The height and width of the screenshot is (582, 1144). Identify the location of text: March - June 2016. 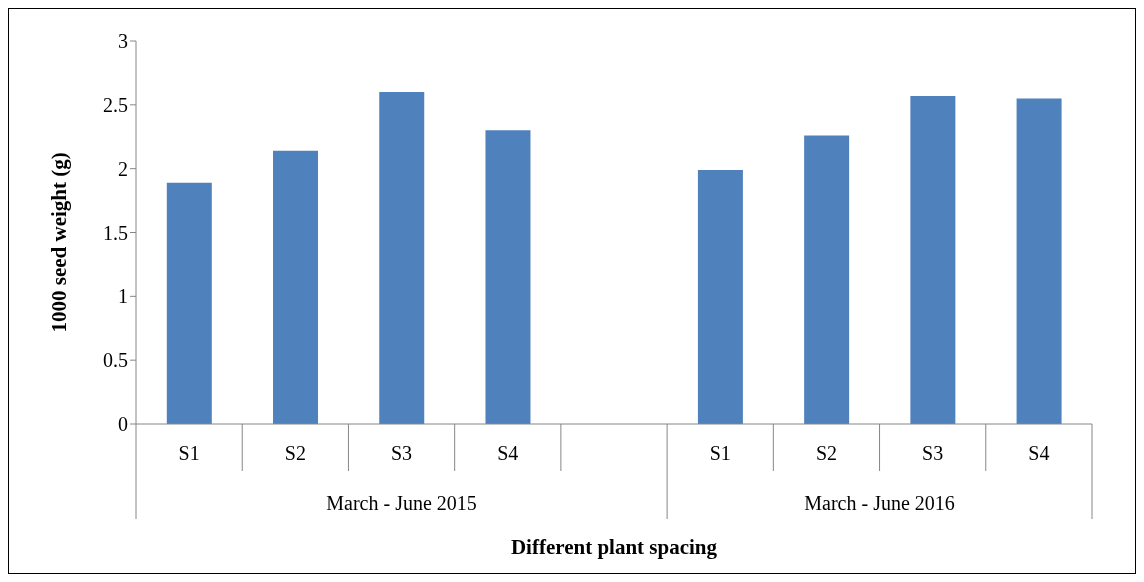
(879, 503).